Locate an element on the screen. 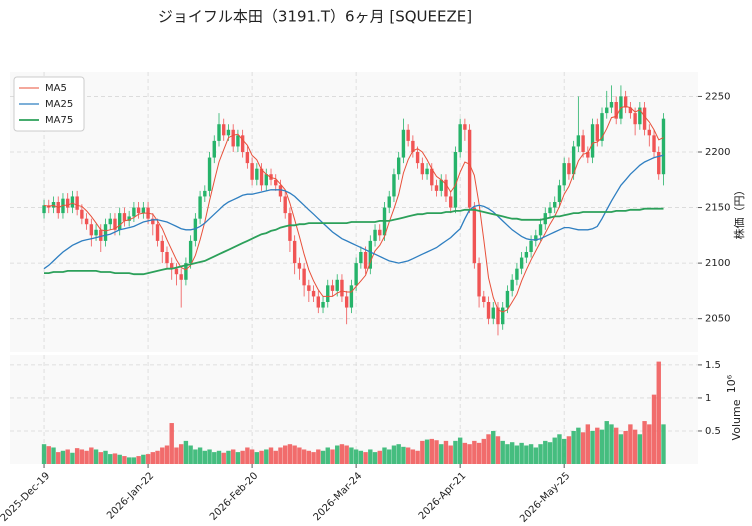 This screenshot has height=526, width=752. legend-label: MA5 is located at coordinates (56, 88).